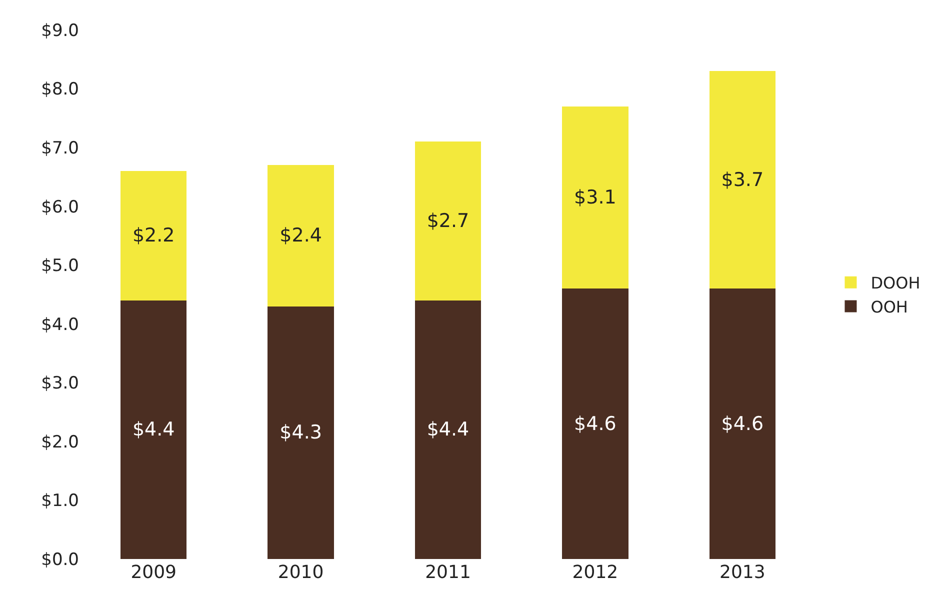  I want to click on data-label: $2.7, so click(448, 221).